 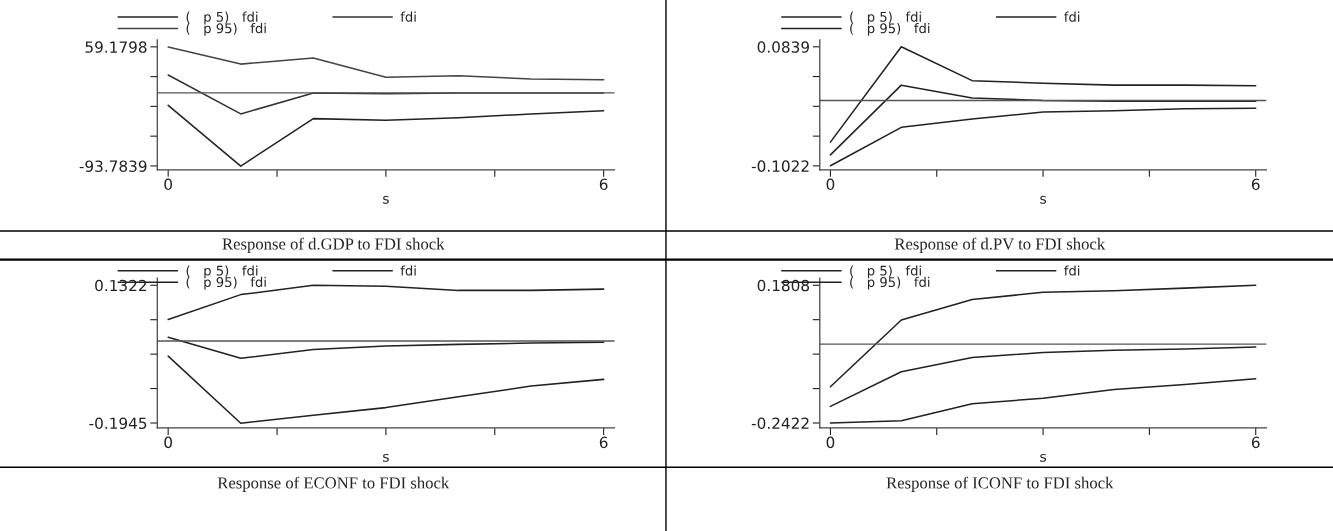 I want to click on y-tick-label: -93.7839, so click(x=113, y=166).